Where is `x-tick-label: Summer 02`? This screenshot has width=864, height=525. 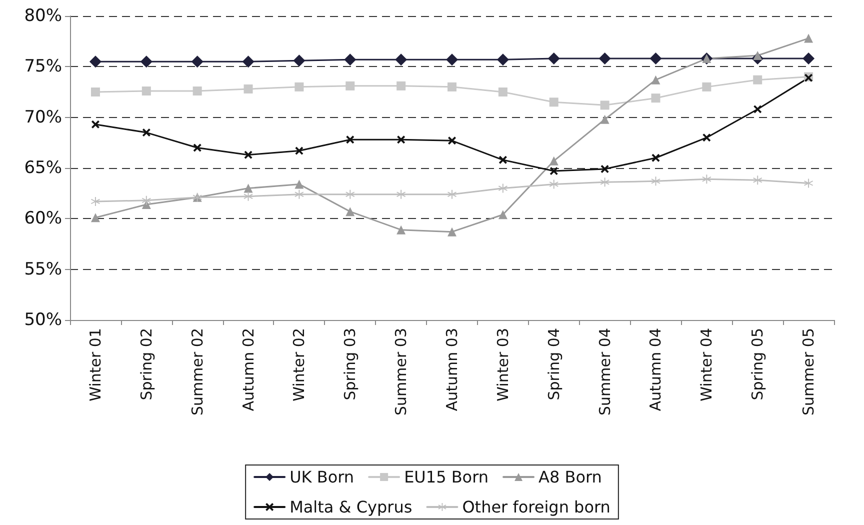
x-tick-label: Summer 02 is located at coordinates (197, 372).